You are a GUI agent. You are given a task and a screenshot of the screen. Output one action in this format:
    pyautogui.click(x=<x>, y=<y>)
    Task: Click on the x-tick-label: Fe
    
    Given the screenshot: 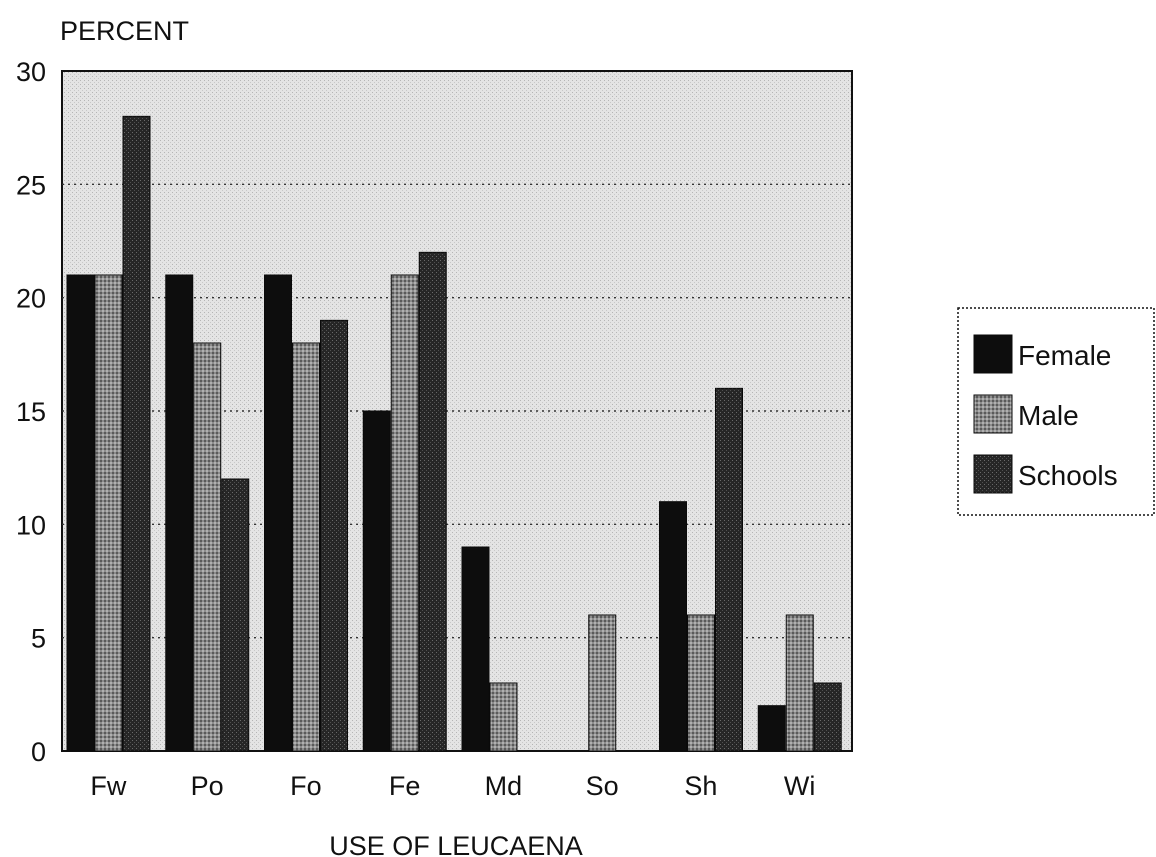 What is the action you would take?
    pyautogui.click(x=405, y=786)
    